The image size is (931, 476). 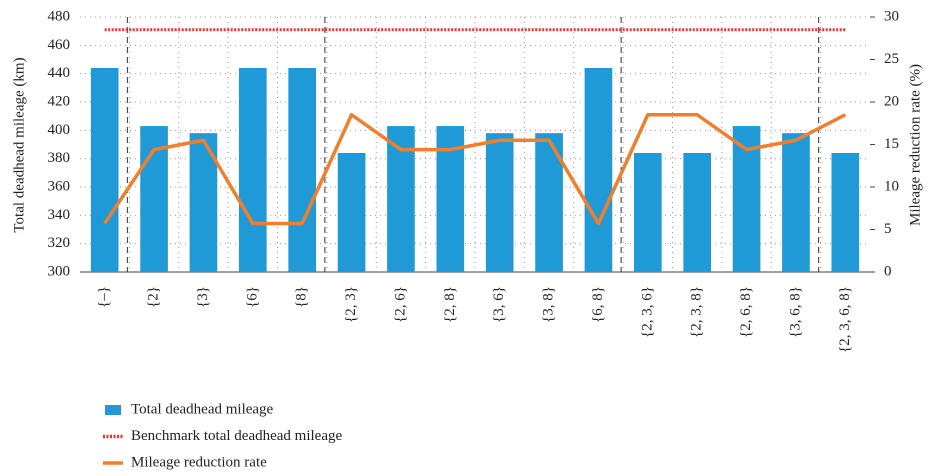 What do you see at coordinates (104, 297) in the screenshot?
I see `x-tick-label: {–}` at bounding box center [104, 297].